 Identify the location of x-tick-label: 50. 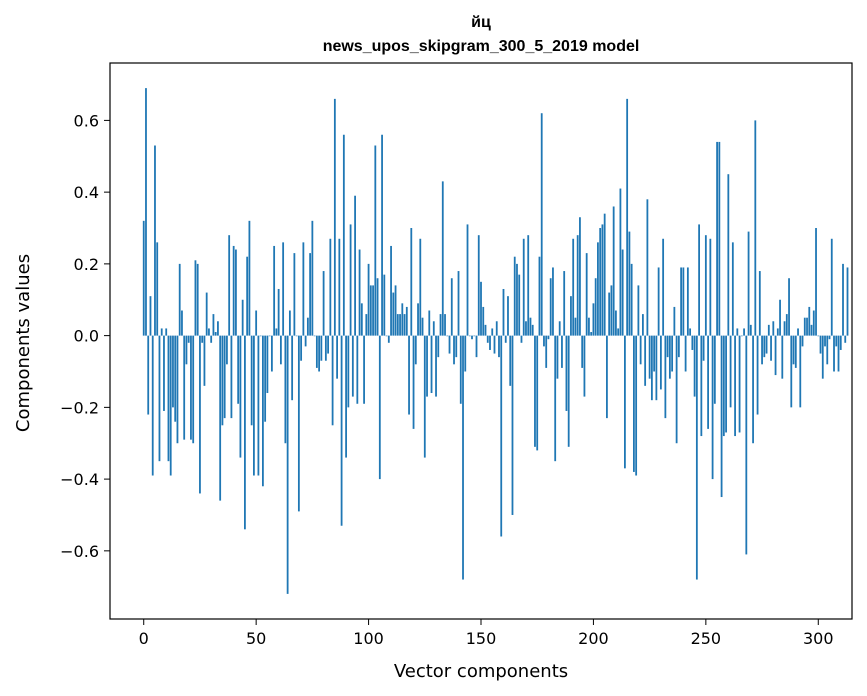
(256, 638).